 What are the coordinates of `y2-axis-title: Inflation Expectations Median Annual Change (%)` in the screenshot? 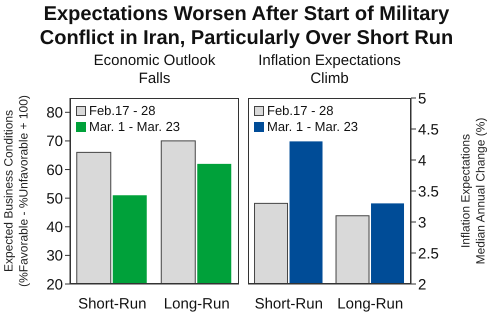 It's located at (473, 191).